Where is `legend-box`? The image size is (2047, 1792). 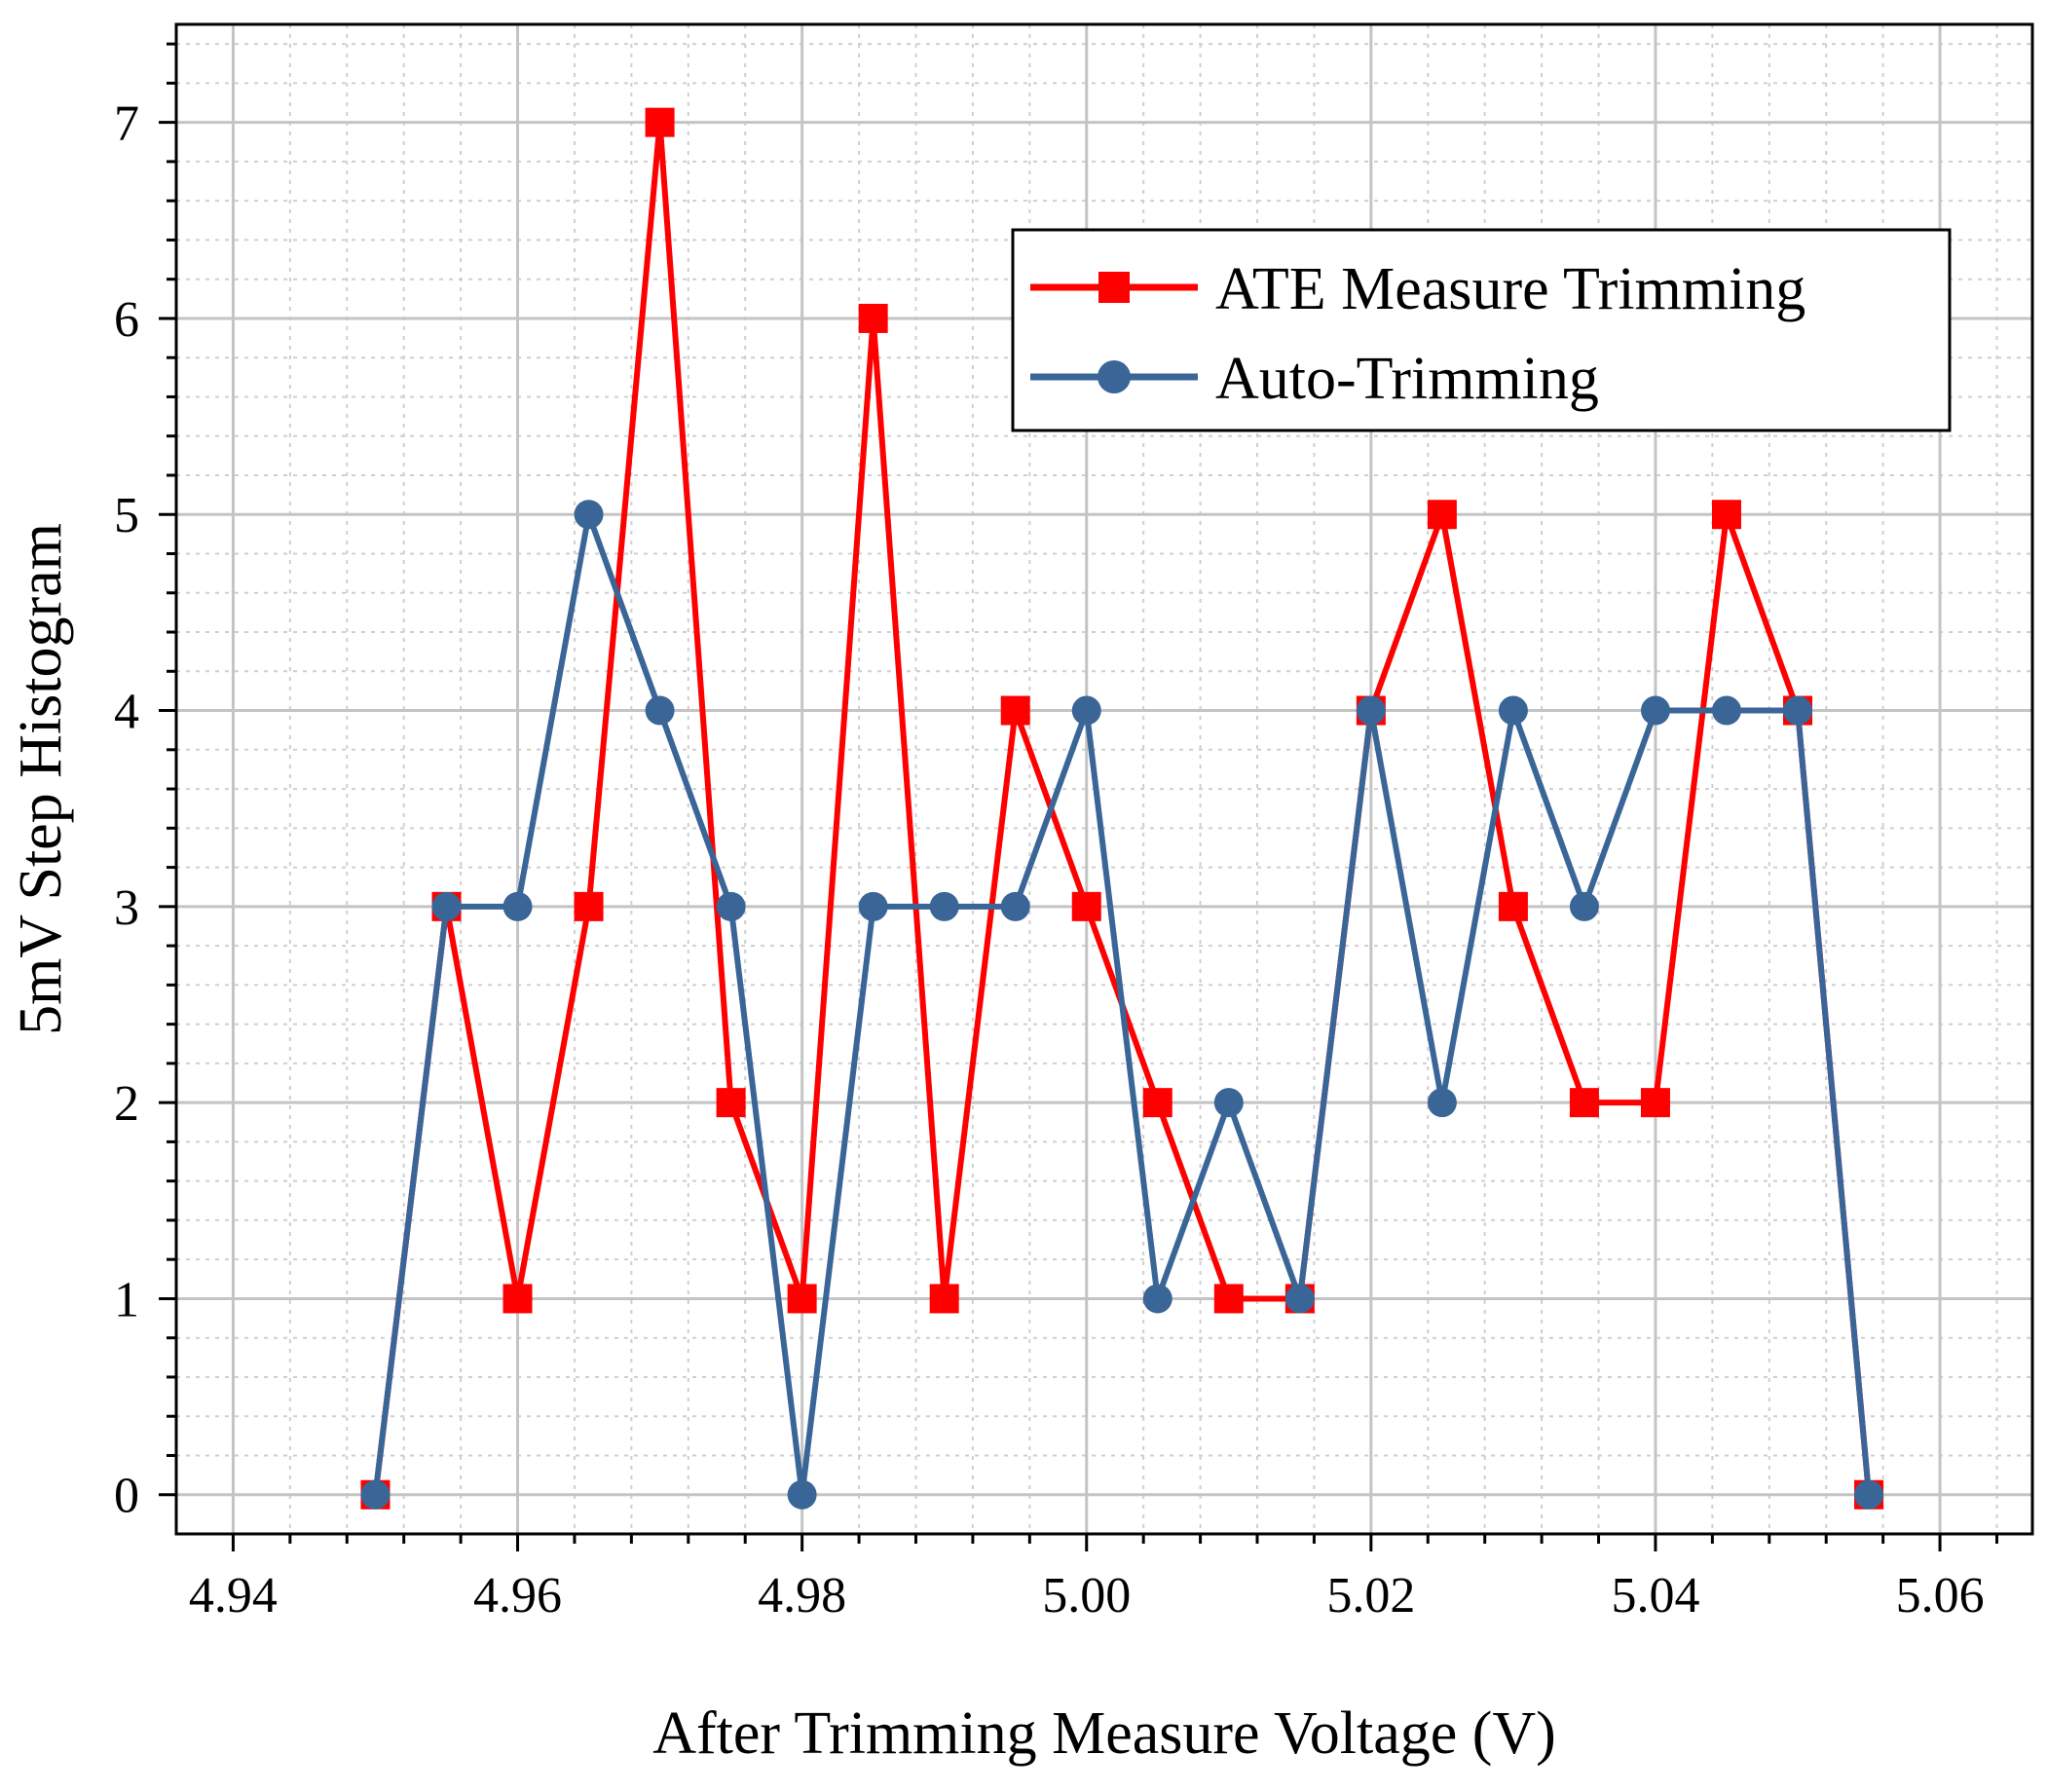
legend-box is located at coordinates (1481, 330).